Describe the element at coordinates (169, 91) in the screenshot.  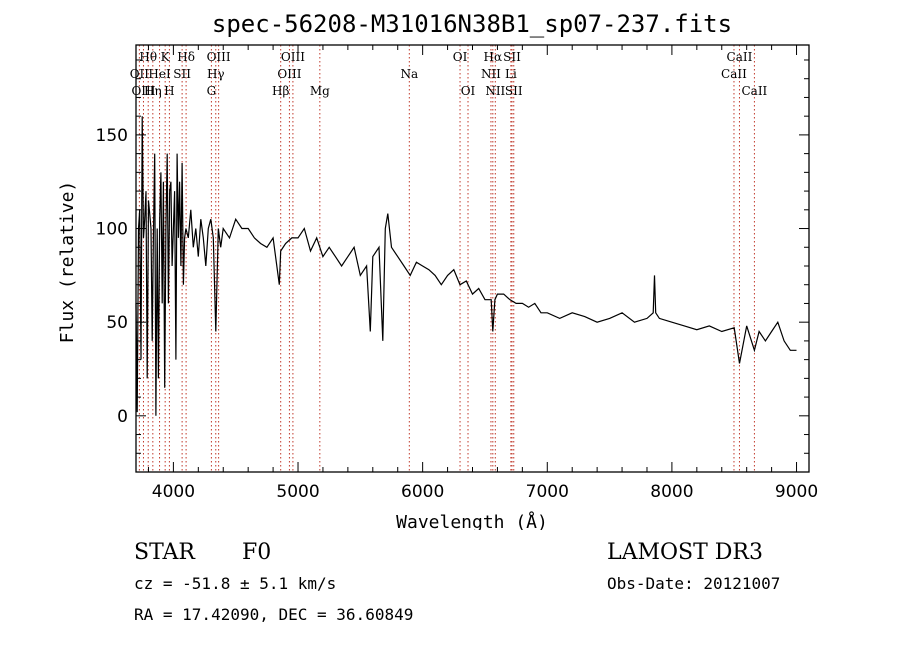
I see `line-label-20: H` at that location.